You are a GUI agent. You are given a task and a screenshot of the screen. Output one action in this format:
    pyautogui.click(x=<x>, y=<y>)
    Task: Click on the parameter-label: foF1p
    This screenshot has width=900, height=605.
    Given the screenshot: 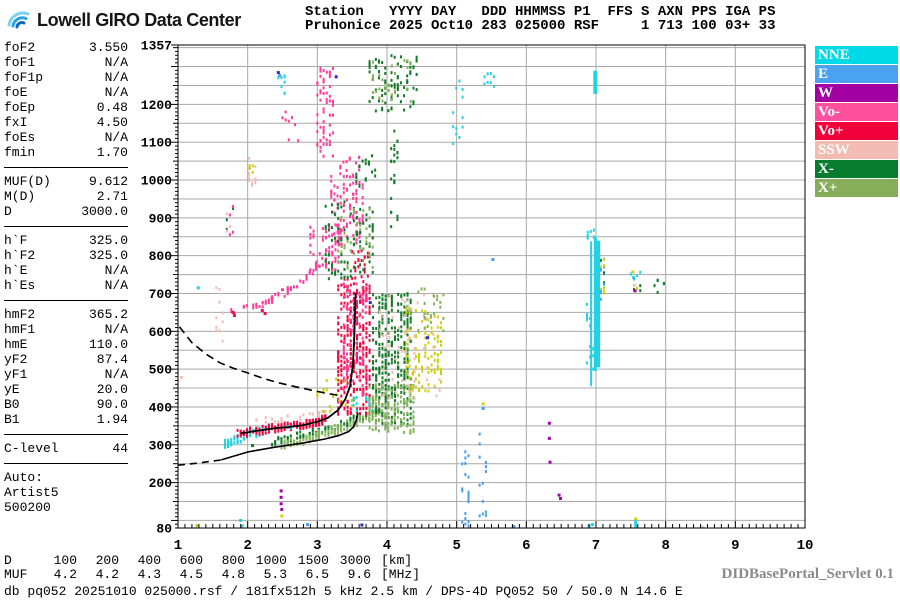 What is the action you would take?
    pyautogui.click(x=24, y=77)
    